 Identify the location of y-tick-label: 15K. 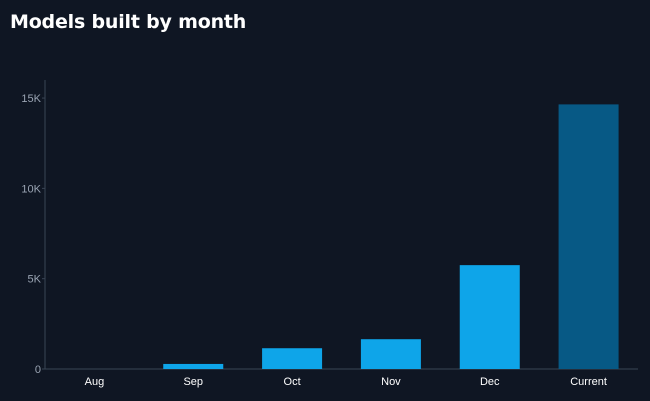
(31, 99).